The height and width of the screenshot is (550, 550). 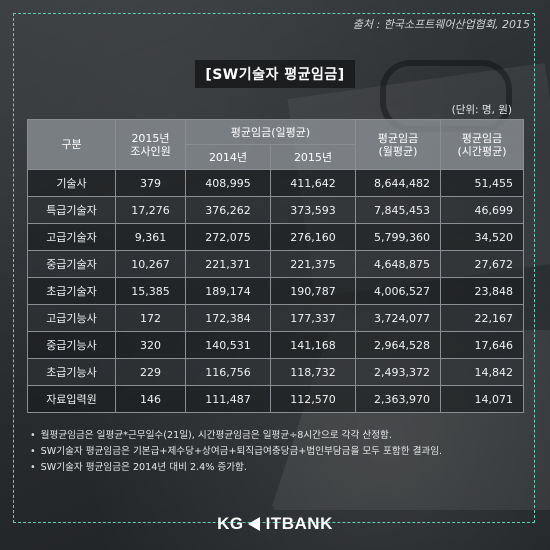 What do you see at coordinates (228, 399) in the screenshot?
I see `cell-avg-2014: 111,487` at bounding box center [228, 399].